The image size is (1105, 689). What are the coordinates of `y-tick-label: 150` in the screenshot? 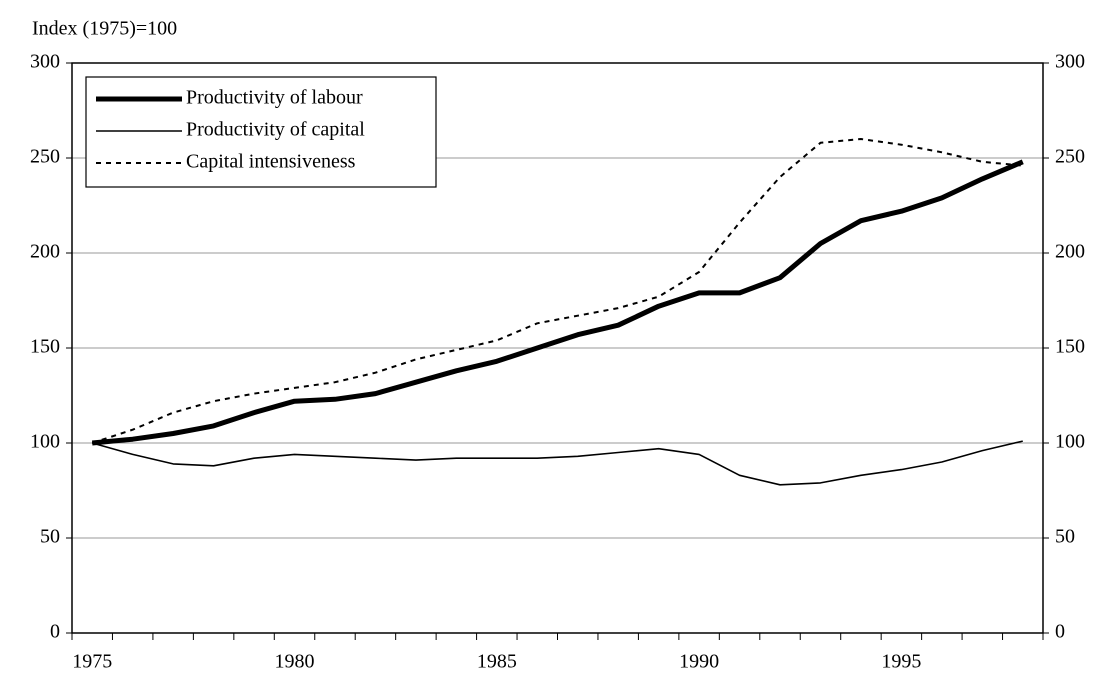 It's located at (45, 347).